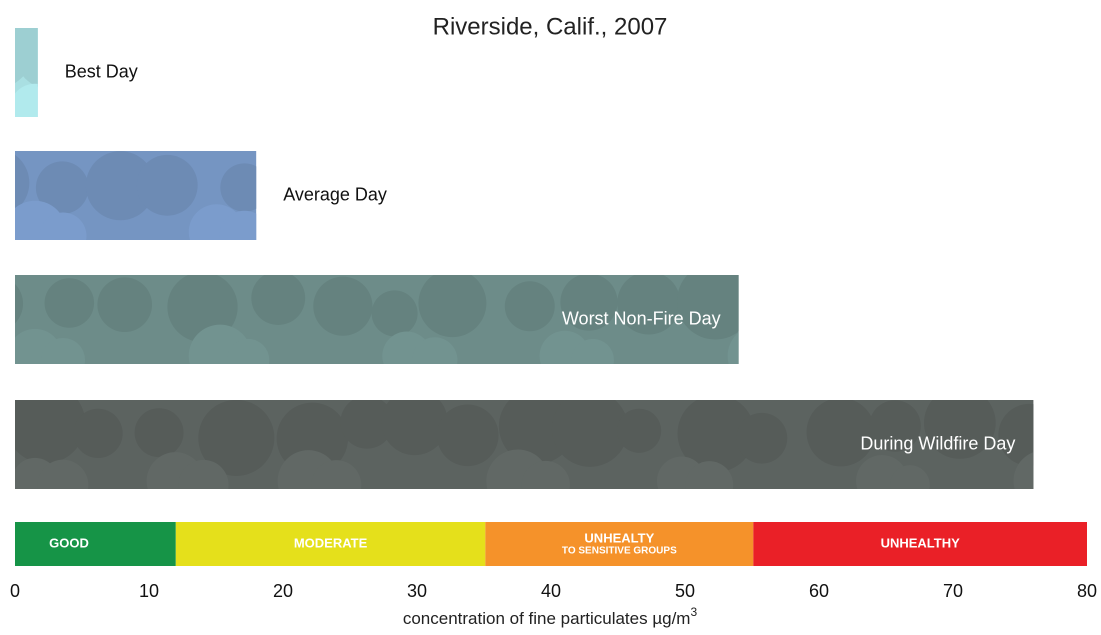 The height and width of the screenshot is (635, 1101). What do you see at coordinates (550, 26) in the screenshot?
I see `chart-title: Riverside, Calif., 2007` at bounding box center [550, 26].